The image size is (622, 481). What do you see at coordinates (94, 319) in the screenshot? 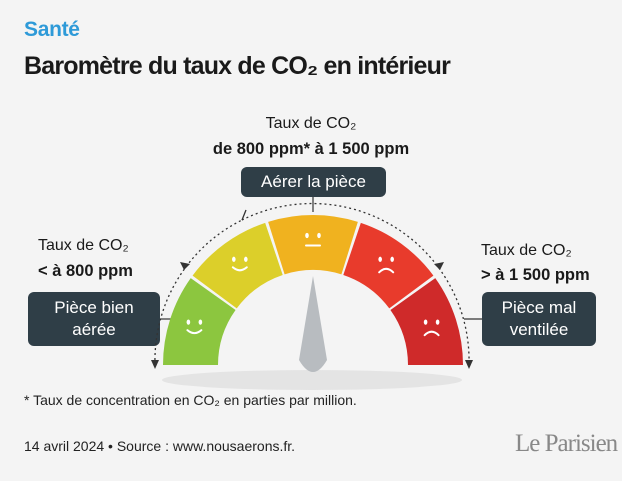
I see `left-advice-box: Pièce bien aérée` at bounding box center [94, 319].